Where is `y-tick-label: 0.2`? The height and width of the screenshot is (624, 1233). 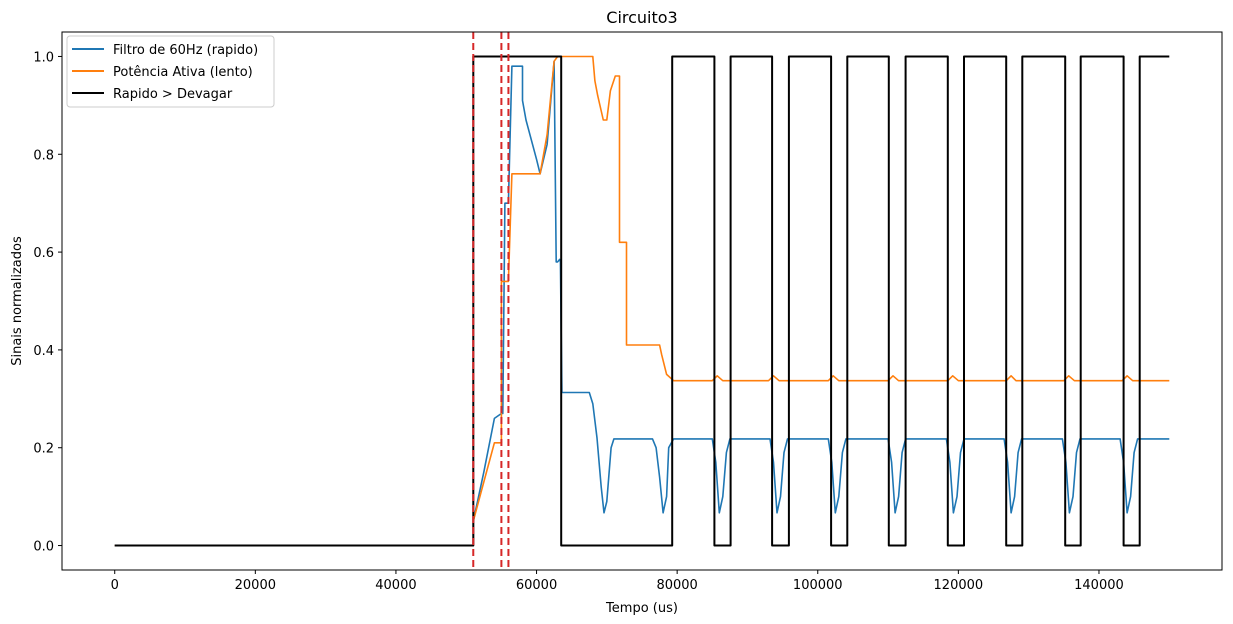 y-tick-label: 0.2 is located at coordinates (43, 449).